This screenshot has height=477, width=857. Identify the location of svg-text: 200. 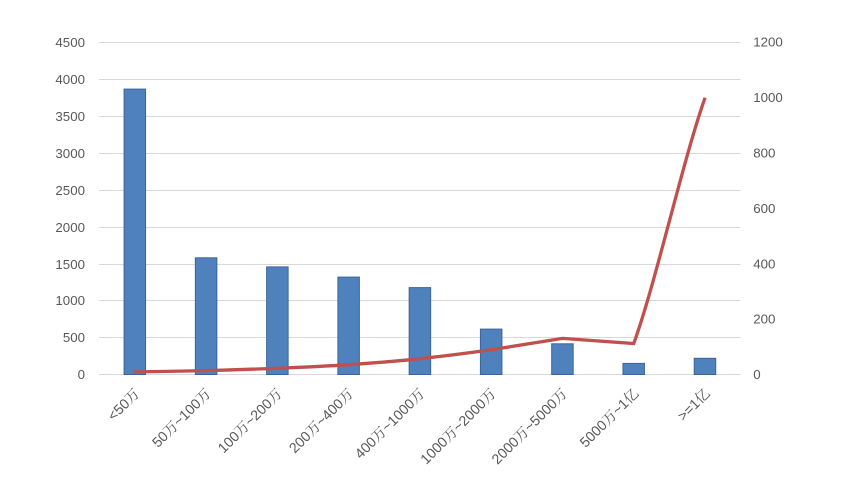
(764, 319).